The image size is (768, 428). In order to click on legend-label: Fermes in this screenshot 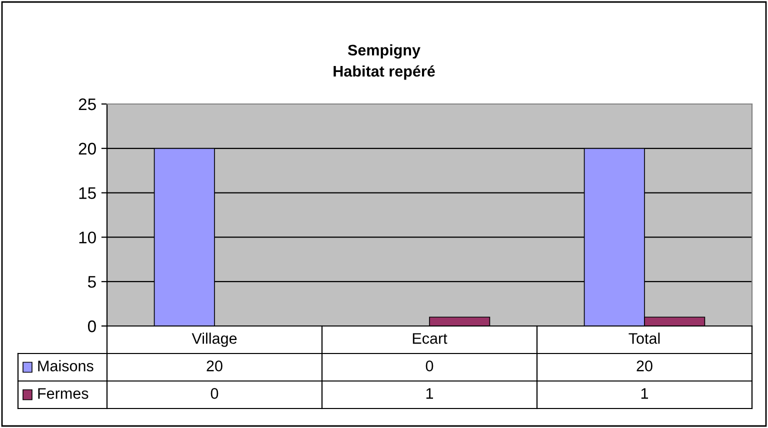, I will do `click(63, 393)`.